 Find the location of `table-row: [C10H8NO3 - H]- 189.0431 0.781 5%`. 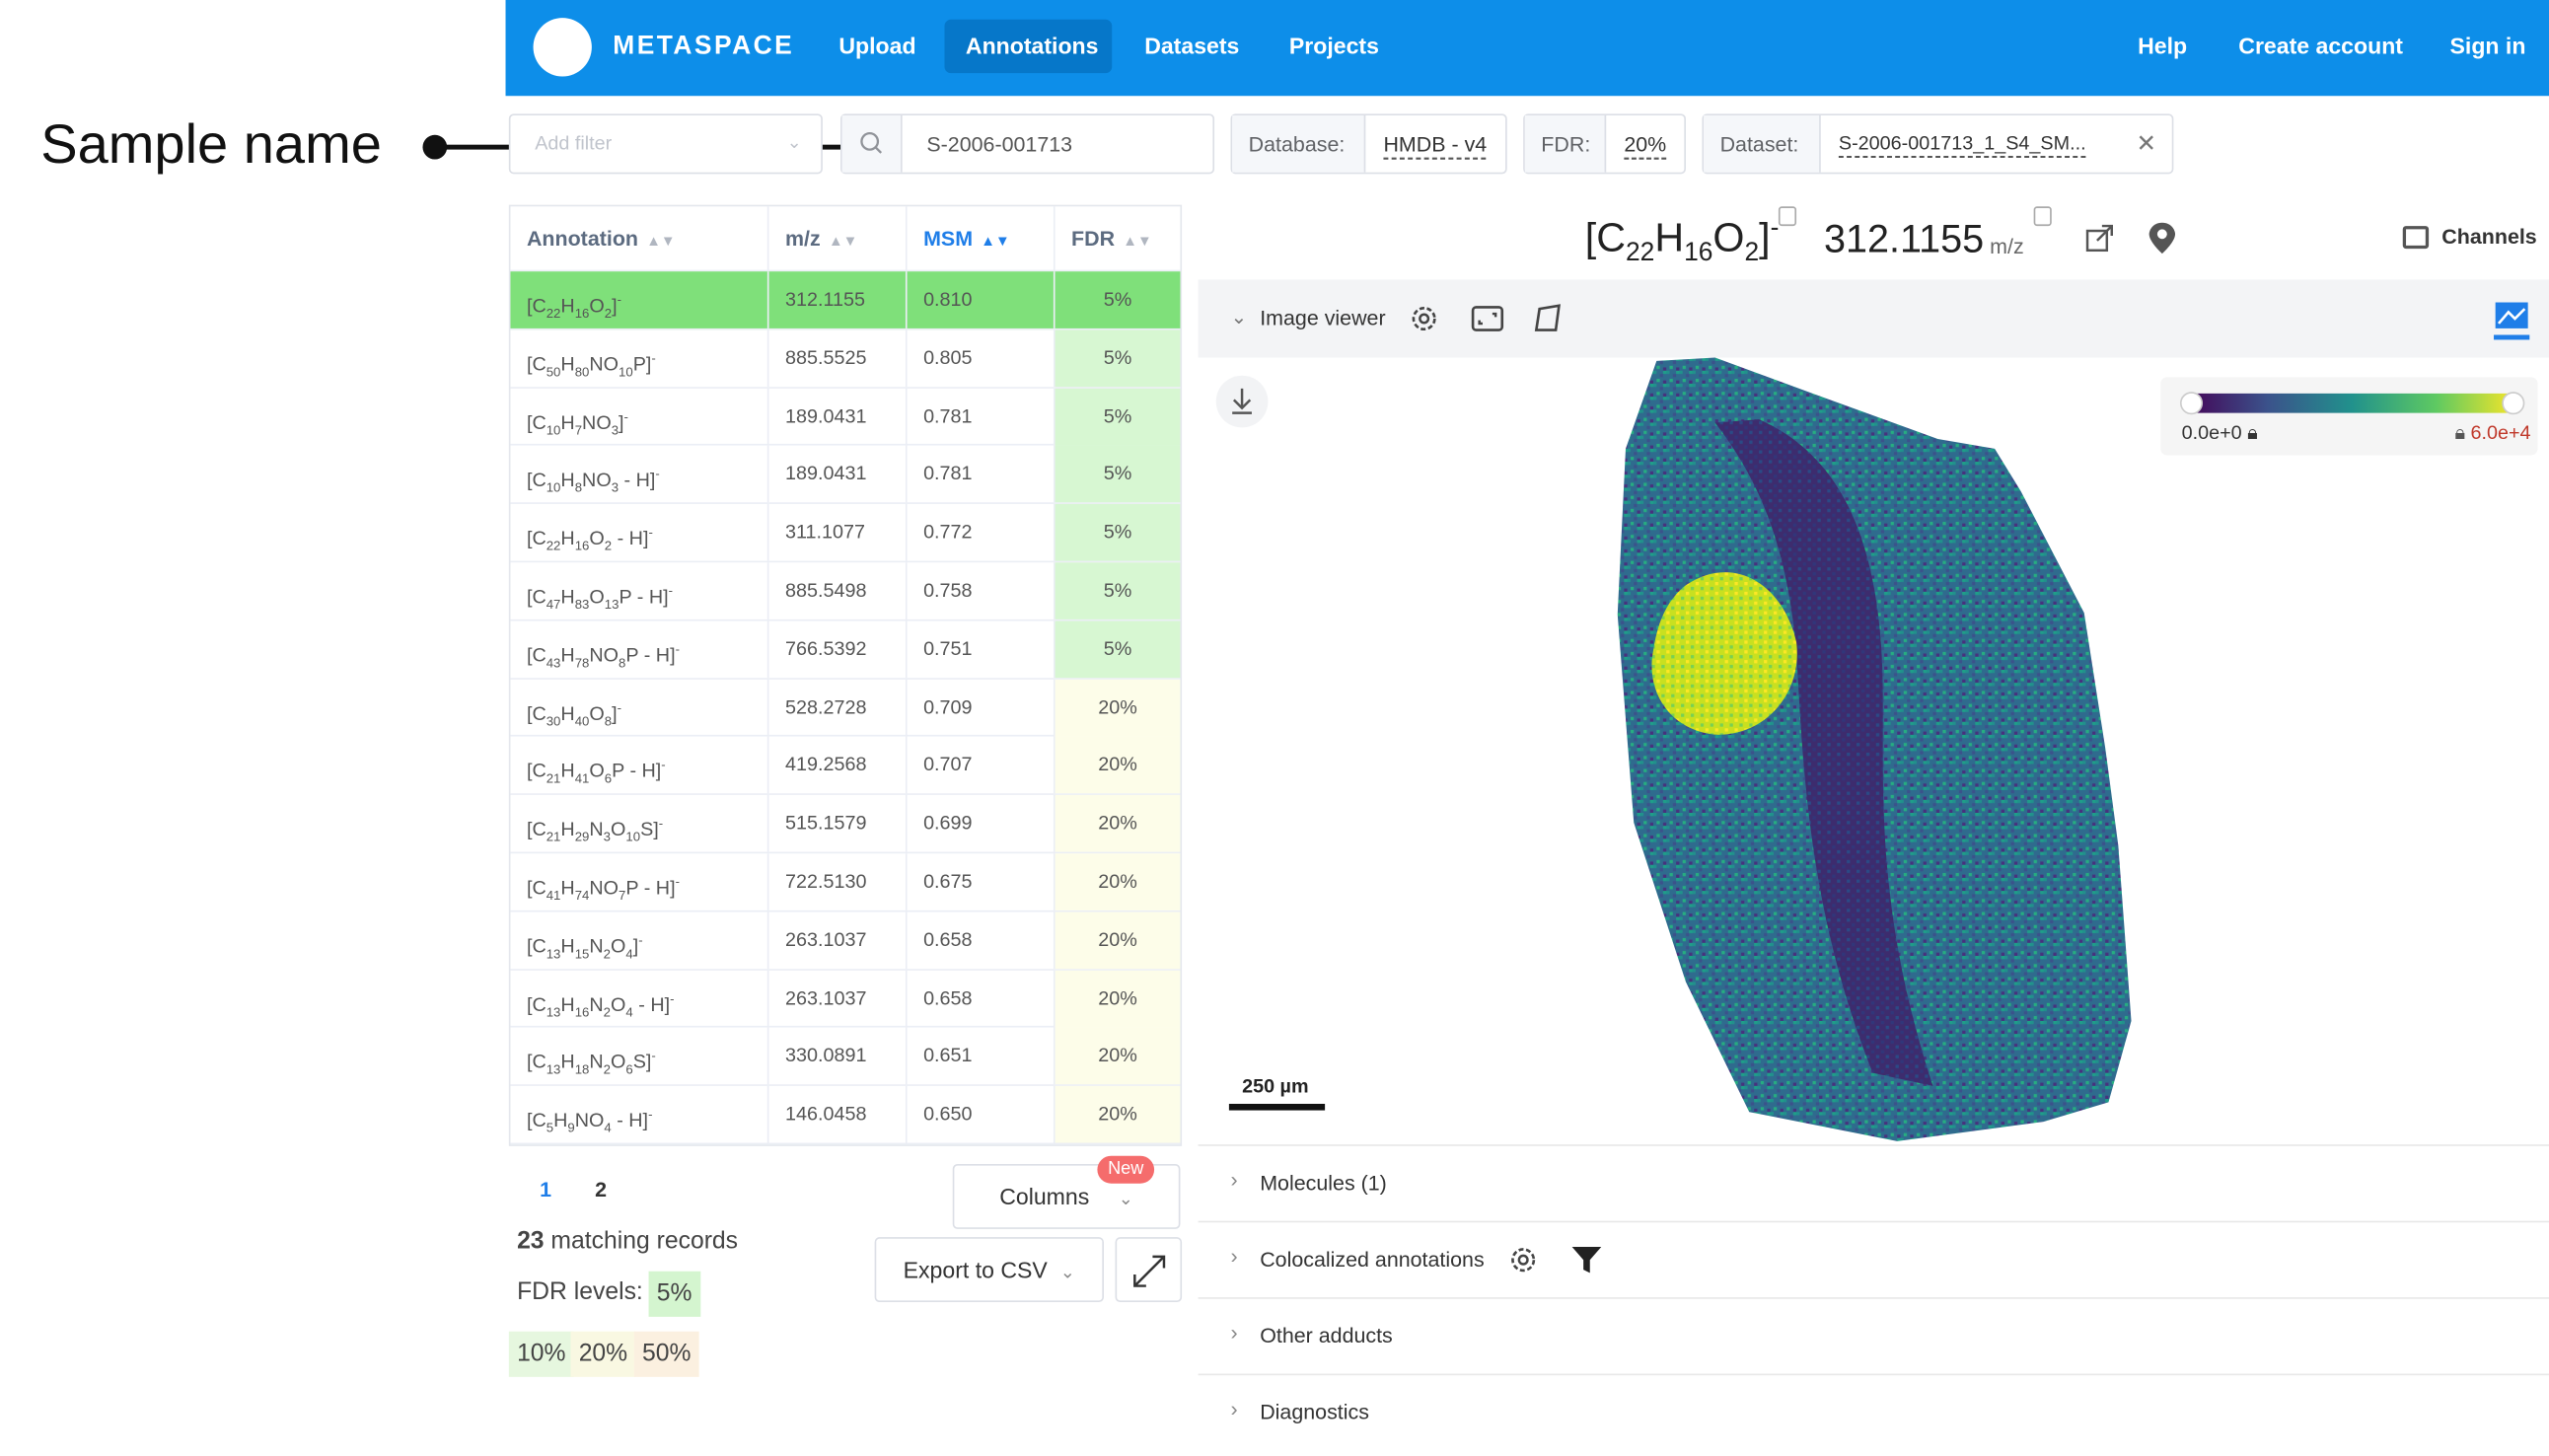

table-row: [C10H8NO3 - H]- 189.0431 0.781 5% is located at coordinates (845, 475).